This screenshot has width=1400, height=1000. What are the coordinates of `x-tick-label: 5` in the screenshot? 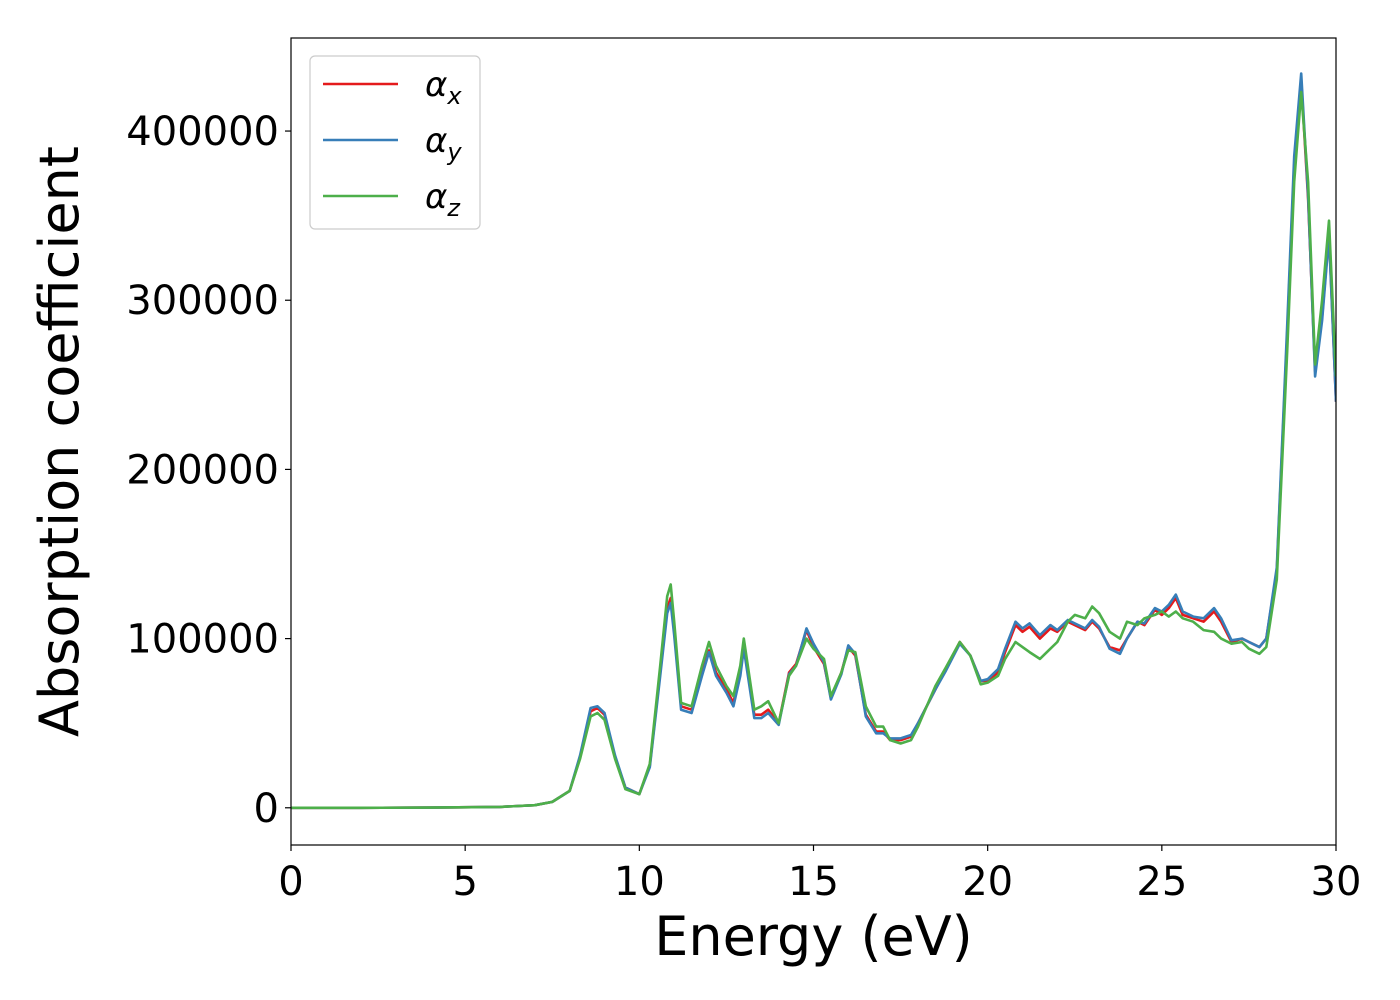 It's located at (464, 882).